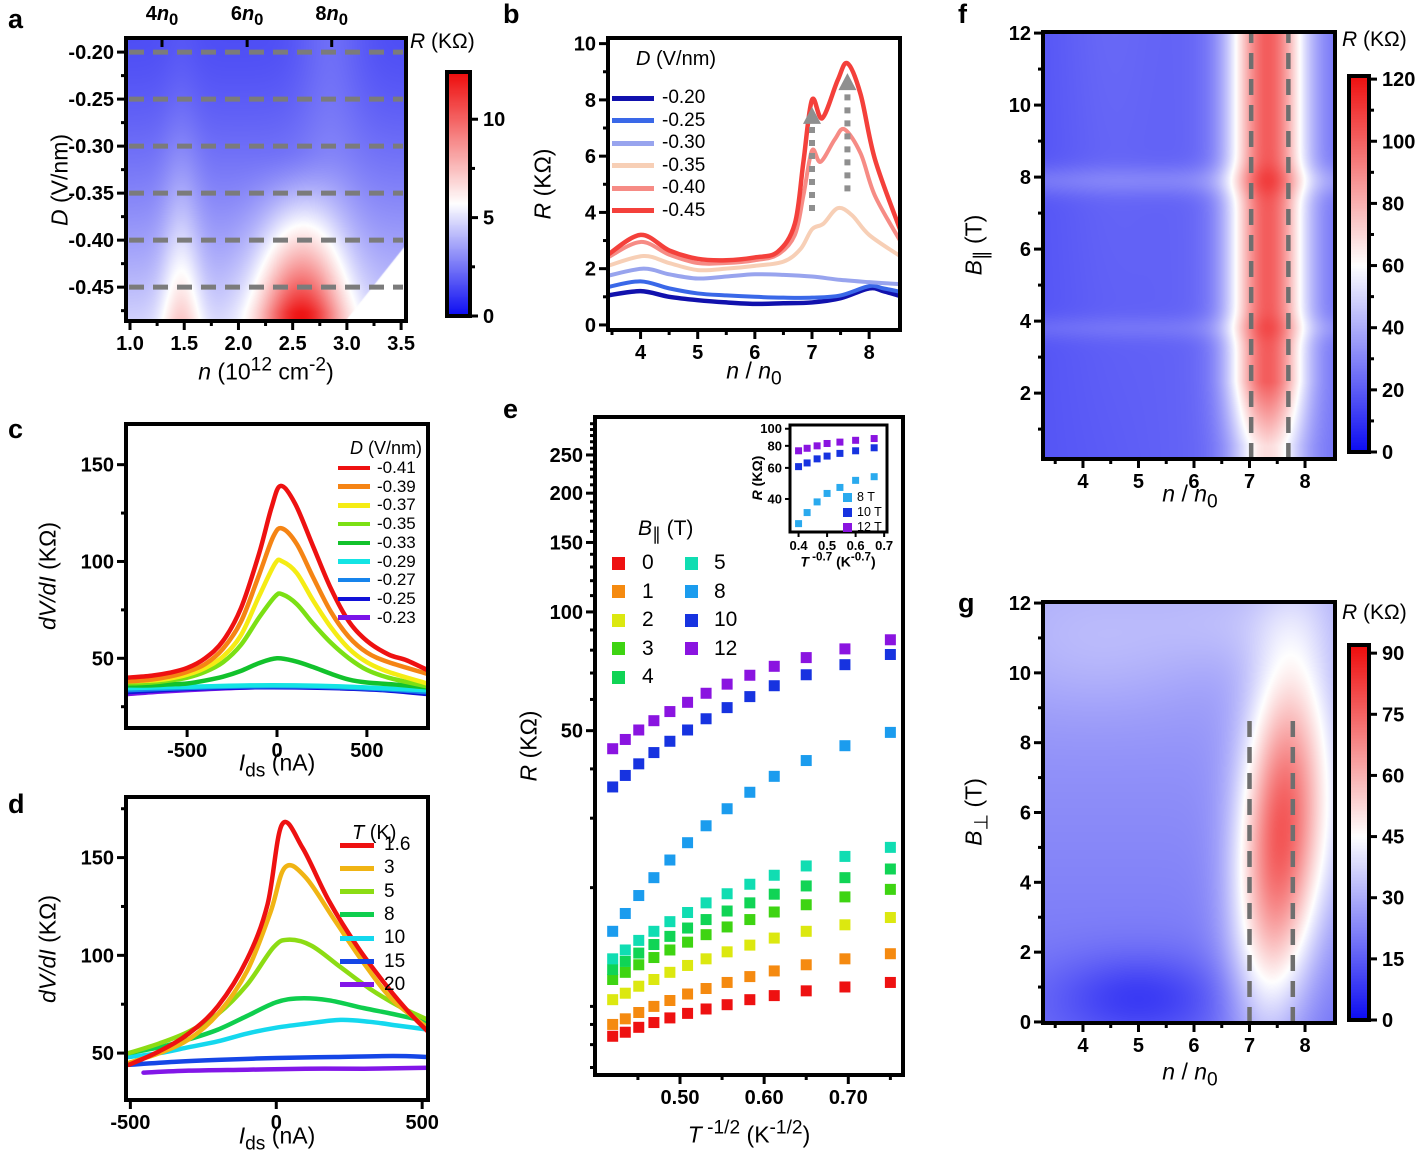  What do you see at coordinates (1020, 674) in the screenshot?
I see `tick-label: 10` at bounding box center [1020, 674].